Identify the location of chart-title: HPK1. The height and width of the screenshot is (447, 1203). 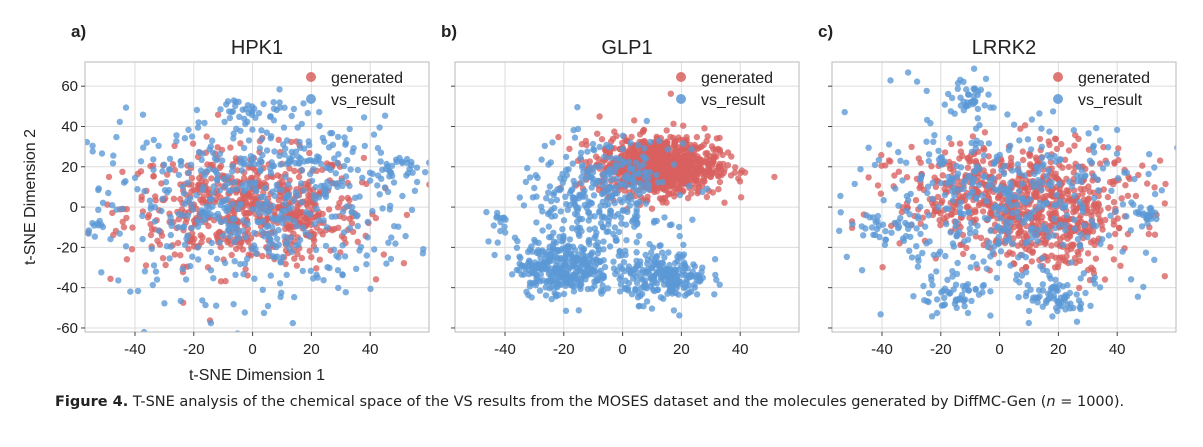
(257, 48).